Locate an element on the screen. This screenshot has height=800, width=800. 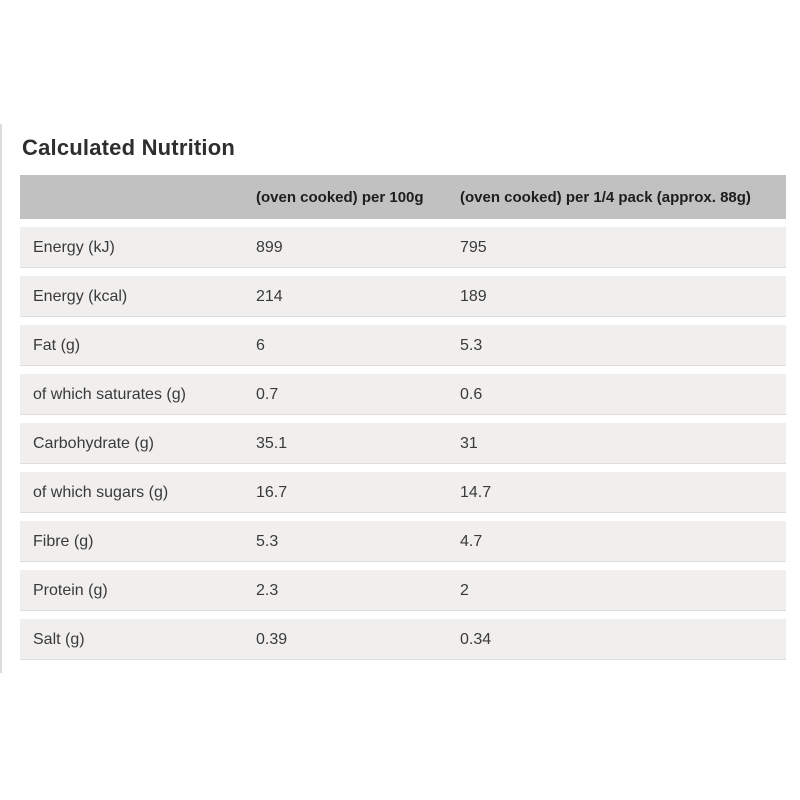
value-per-100g: 5.3 is located at coordinates (267, 541).